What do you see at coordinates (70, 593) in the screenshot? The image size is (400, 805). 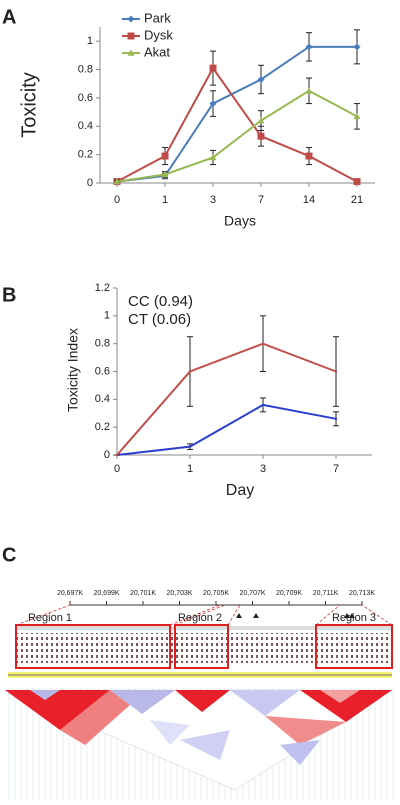 I see `scale-label: 20,697K` at bounding box center [70, 593].